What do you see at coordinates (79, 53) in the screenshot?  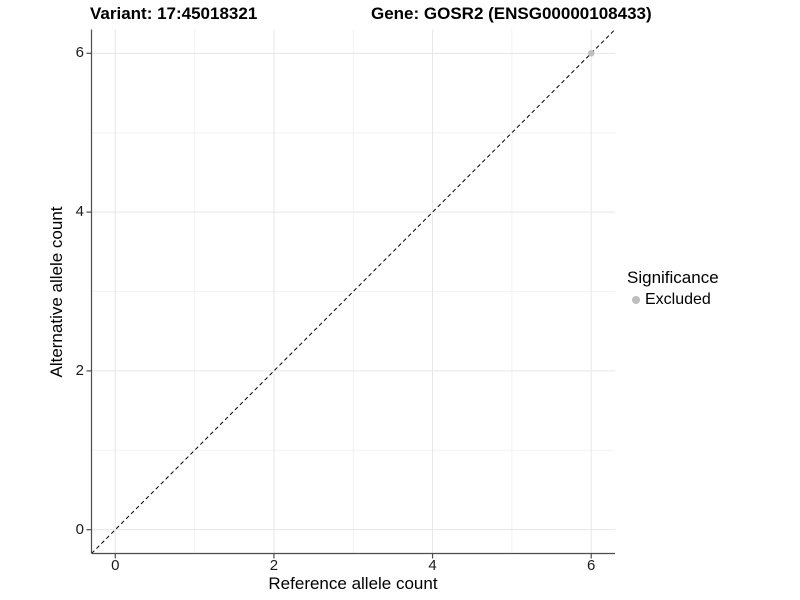 I see `y-tick-label: 6` at bounding box center [79, 53].